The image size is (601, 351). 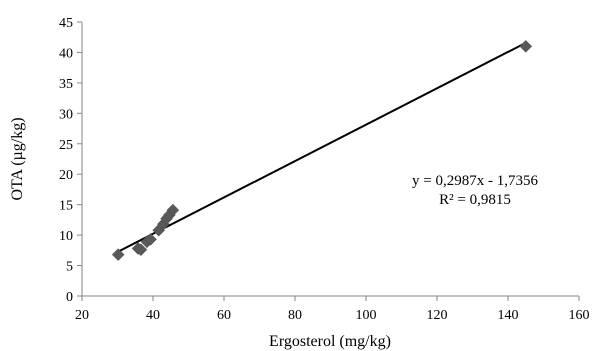 What do you see at coordinates (66, 206) in the screenshot?
I see `y-tick-label: 15` at bounding box center [66, 206].